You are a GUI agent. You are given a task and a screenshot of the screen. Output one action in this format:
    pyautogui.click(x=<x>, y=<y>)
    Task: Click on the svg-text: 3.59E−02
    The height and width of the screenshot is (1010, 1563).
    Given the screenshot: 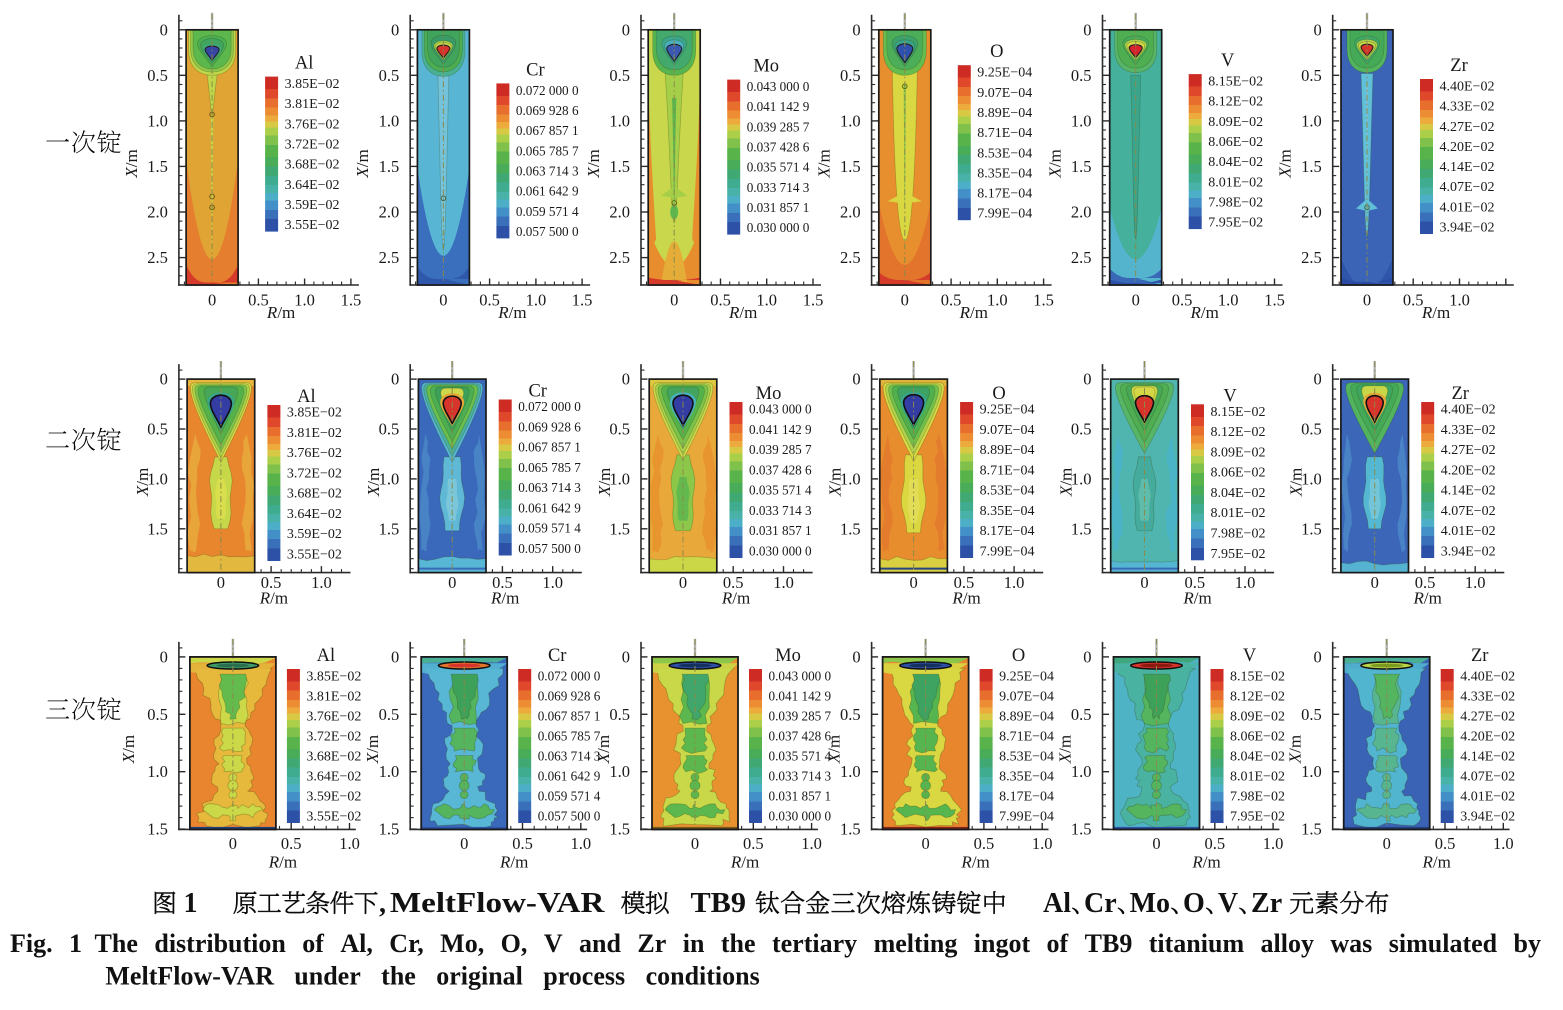 What is the action you would take?
    pyautogui.click(x=314, y=534)
    